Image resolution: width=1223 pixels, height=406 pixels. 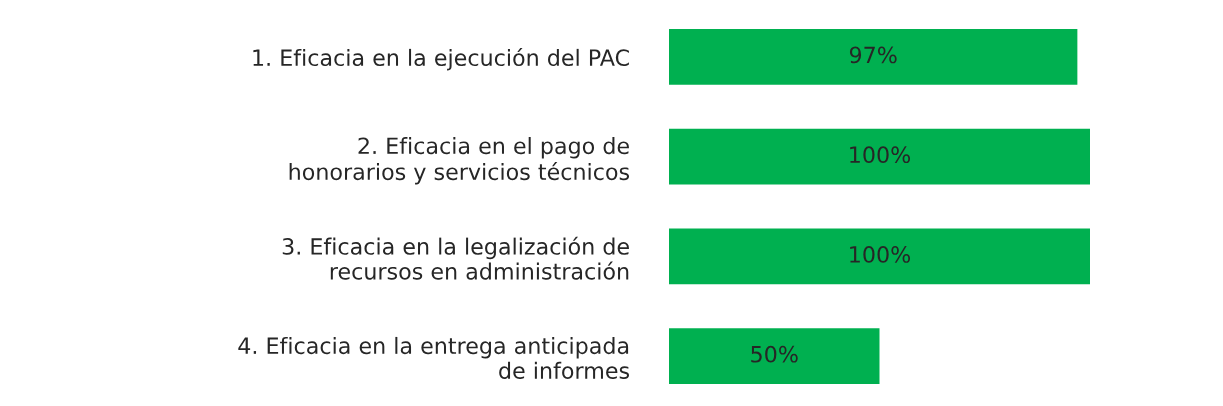 What do you see at coordinates (434, 358) in the screenshot?
I see `y-tick-label: 4. Eficacia en la entrega anticipada de informes` at bounding box center [434, 358].